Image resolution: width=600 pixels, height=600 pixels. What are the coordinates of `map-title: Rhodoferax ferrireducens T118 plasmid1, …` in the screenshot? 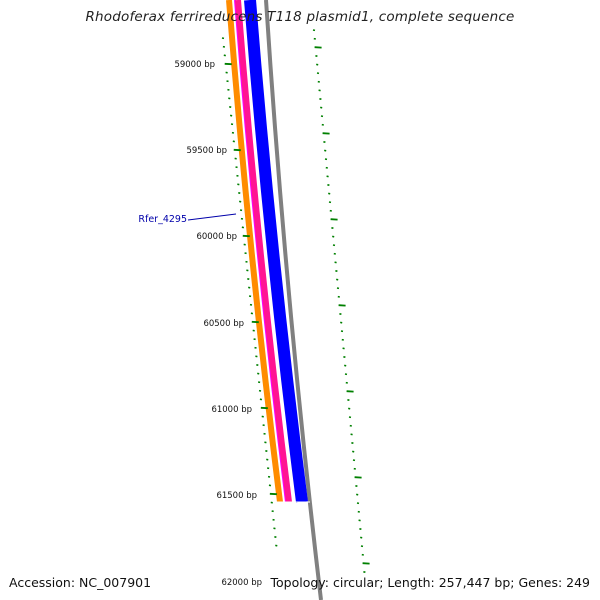 It's located at (300, 17).